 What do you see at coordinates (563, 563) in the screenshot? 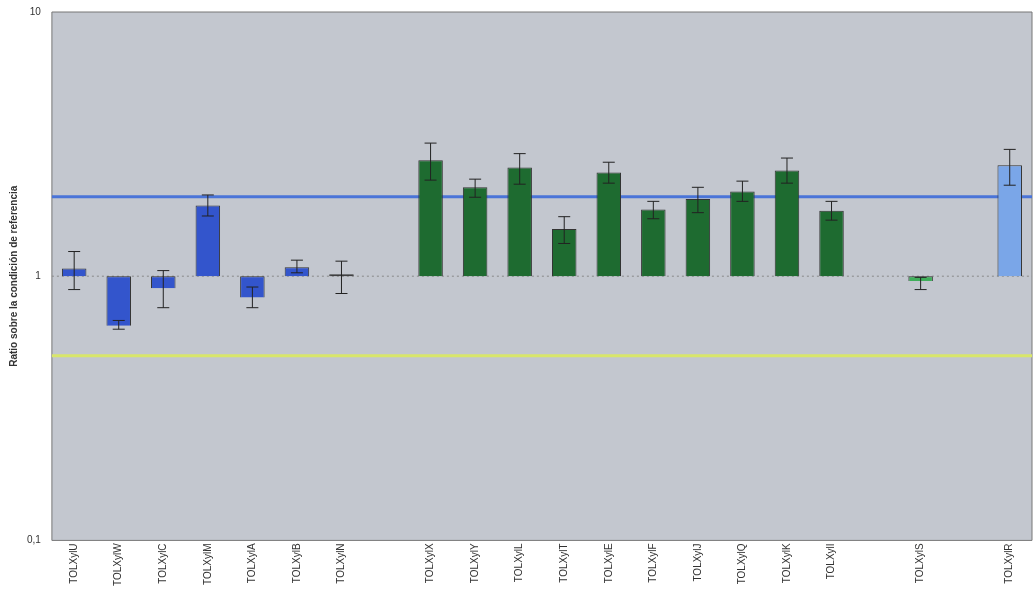
I see `x-tick-label: TOLXylT` at bounding box center [563, 563].